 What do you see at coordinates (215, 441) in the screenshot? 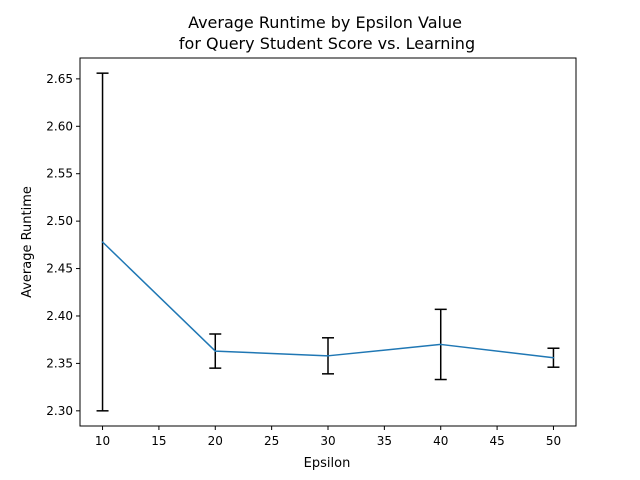
I see `x-tick-label: 20` at bounding box center [215, 441].